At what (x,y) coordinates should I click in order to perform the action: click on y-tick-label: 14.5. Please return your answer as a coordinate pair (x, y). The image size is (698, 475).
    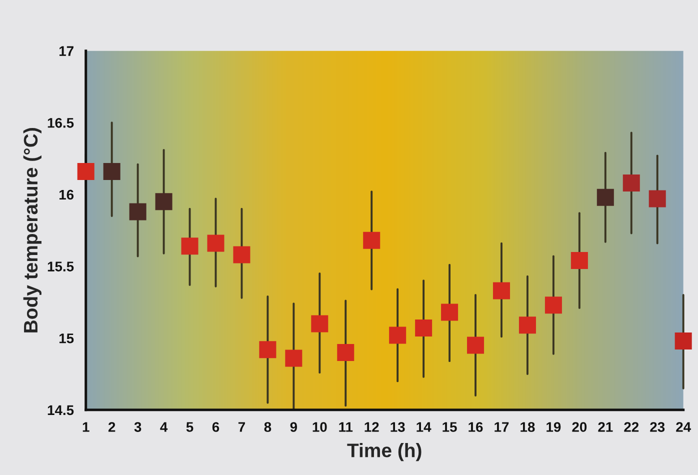
    Looking at the image, I should click on (61, 410).